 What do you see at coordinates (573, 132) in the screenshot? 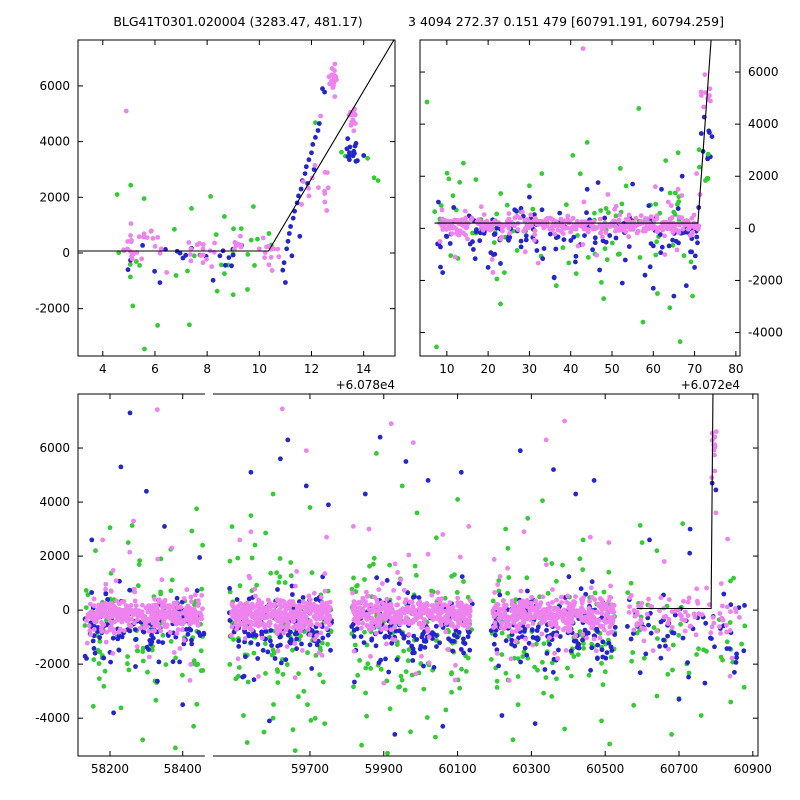
I see `top-right-panel-model-line` at bounding box center [573, 132].